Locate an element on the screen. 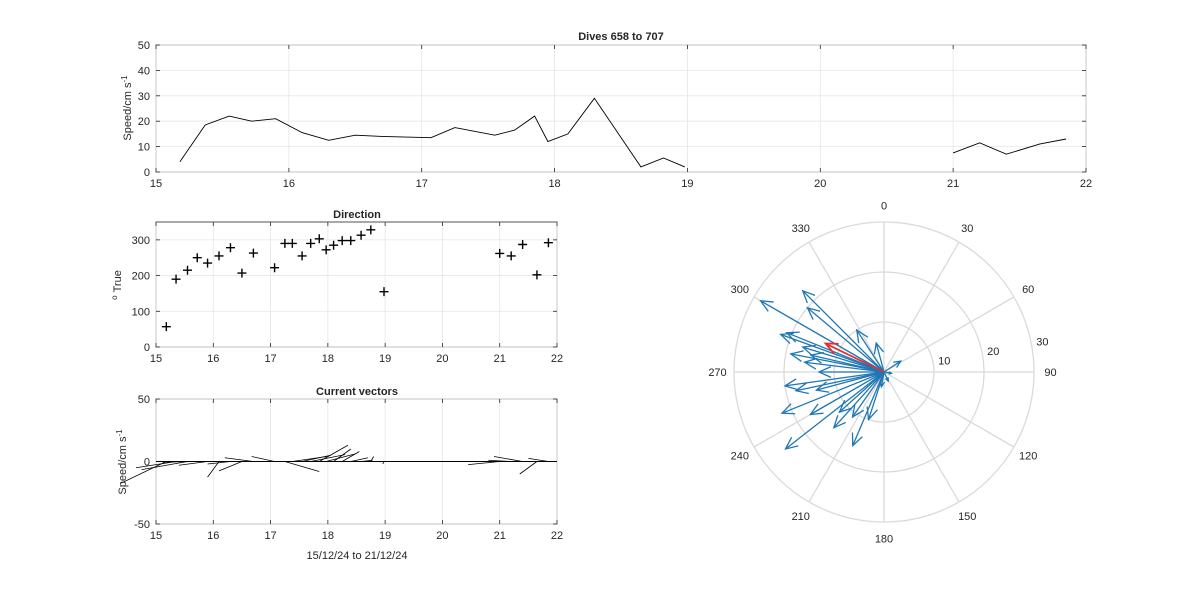  vectors-ylabel: Speed/cm s-1 is located at coordinates (122, 462).